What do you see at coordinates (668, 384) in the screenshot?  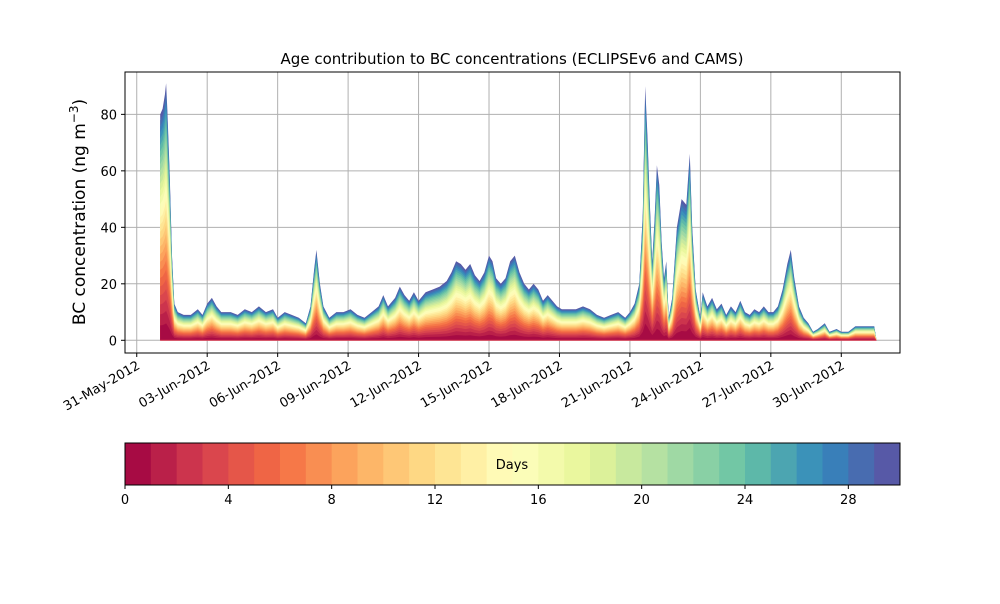 I see `x-tick-label: 24-Jun-2012` at bounding box center [668, 384].